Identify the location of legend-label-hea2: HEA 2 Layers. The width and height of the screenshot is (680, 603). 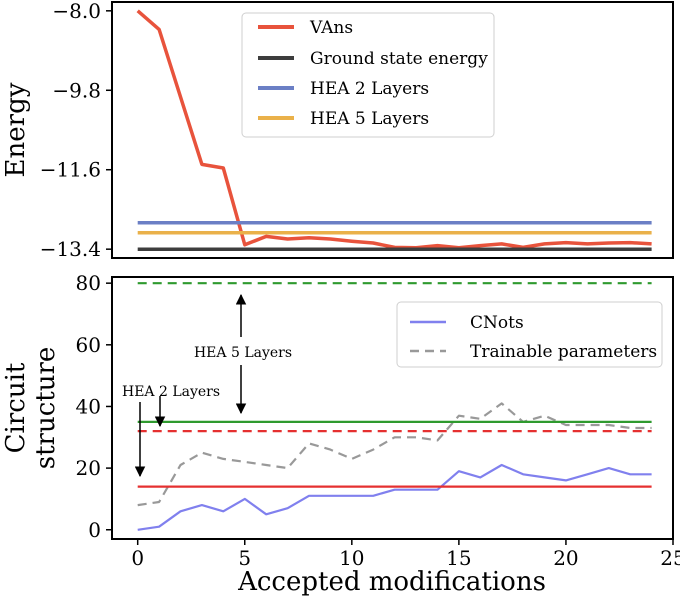
(369, 89).